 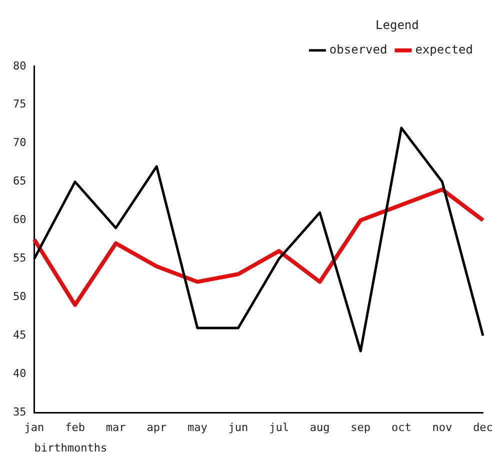 I want to click on y-tick-label: 75, so click(x=19, y=104).